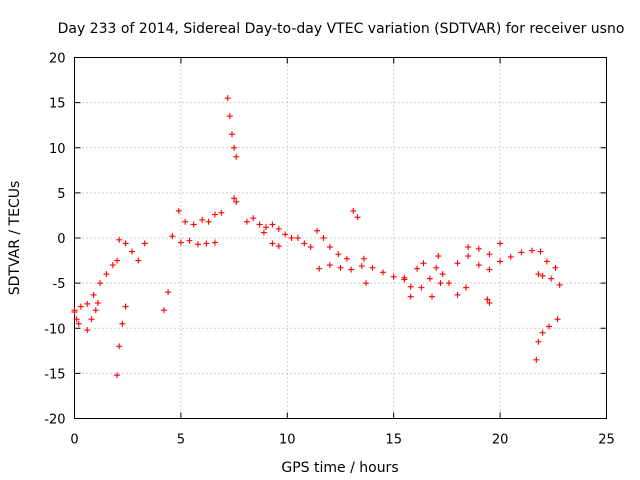 The width and height of the screenshot is (640, 480). Describe the element at coordinates (339, 468) in the screenshot. I see `x-axis-label: GPS time / hours` at that location.